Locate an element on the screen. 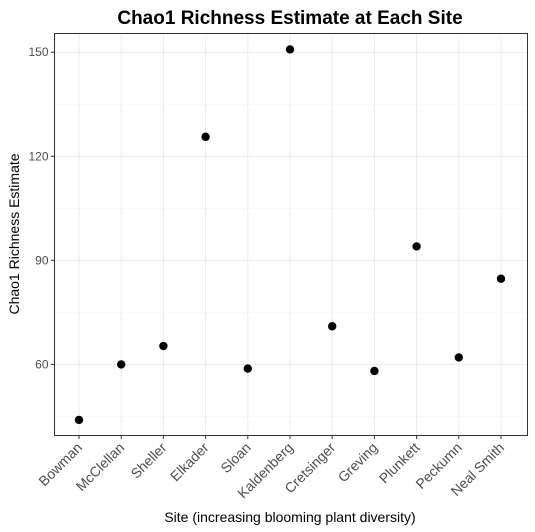  y-tick-label: 150 is located at coordinates (38, 52).